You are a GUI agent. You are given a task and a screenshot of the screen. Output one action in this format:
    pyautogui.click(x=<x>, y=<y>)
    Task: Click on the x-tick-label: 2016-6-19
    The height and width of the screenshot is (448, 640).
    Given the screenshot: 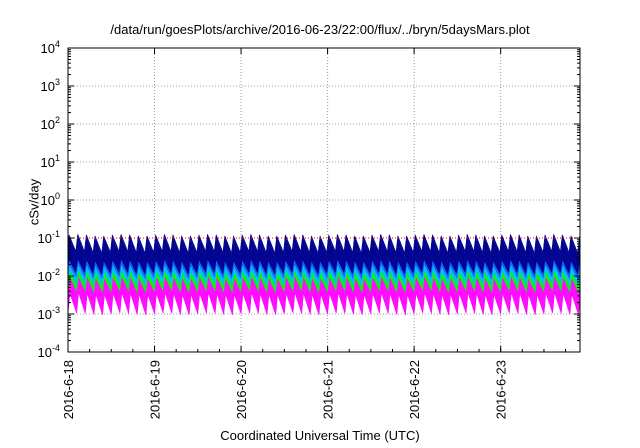 What is the action you would take?
    pyautogui.click(x=155, y=389)
    